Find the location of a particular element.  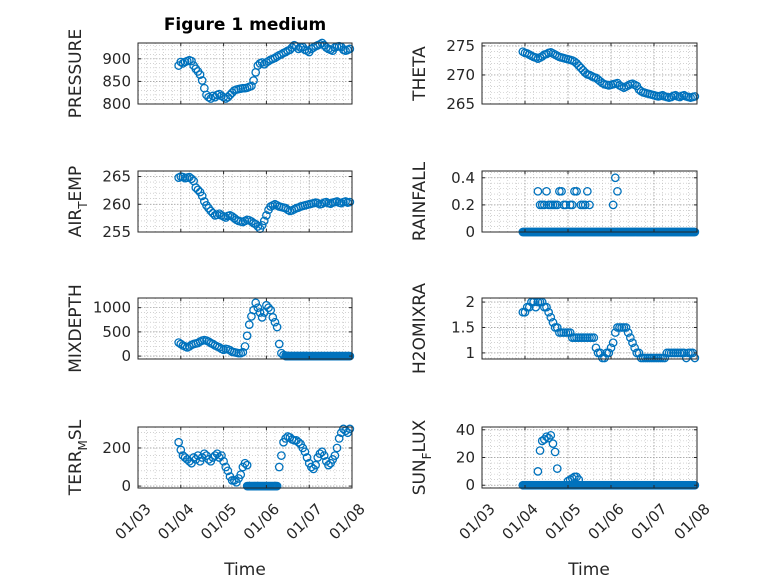

plot-area is located at coordinates (245, 457).